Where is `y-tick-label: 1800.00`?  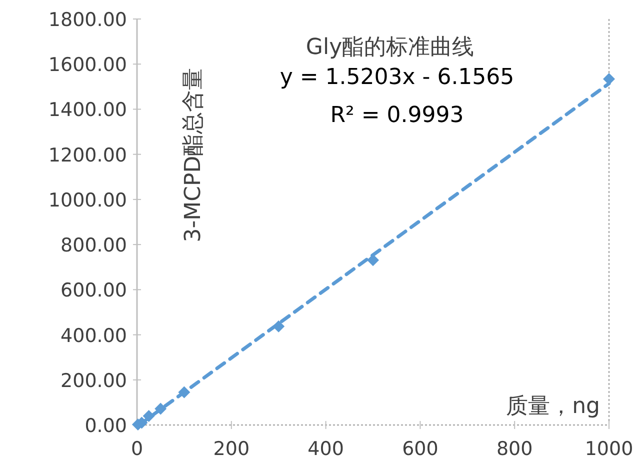 y-tick-label: 1800.00 is located at coordinates (87, 20).